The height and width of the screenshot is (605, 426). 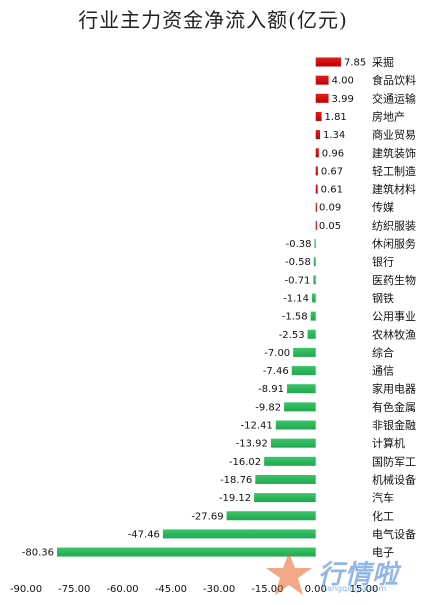 I want to click on value-label-10: -0.38, so click(x=299, y=244).